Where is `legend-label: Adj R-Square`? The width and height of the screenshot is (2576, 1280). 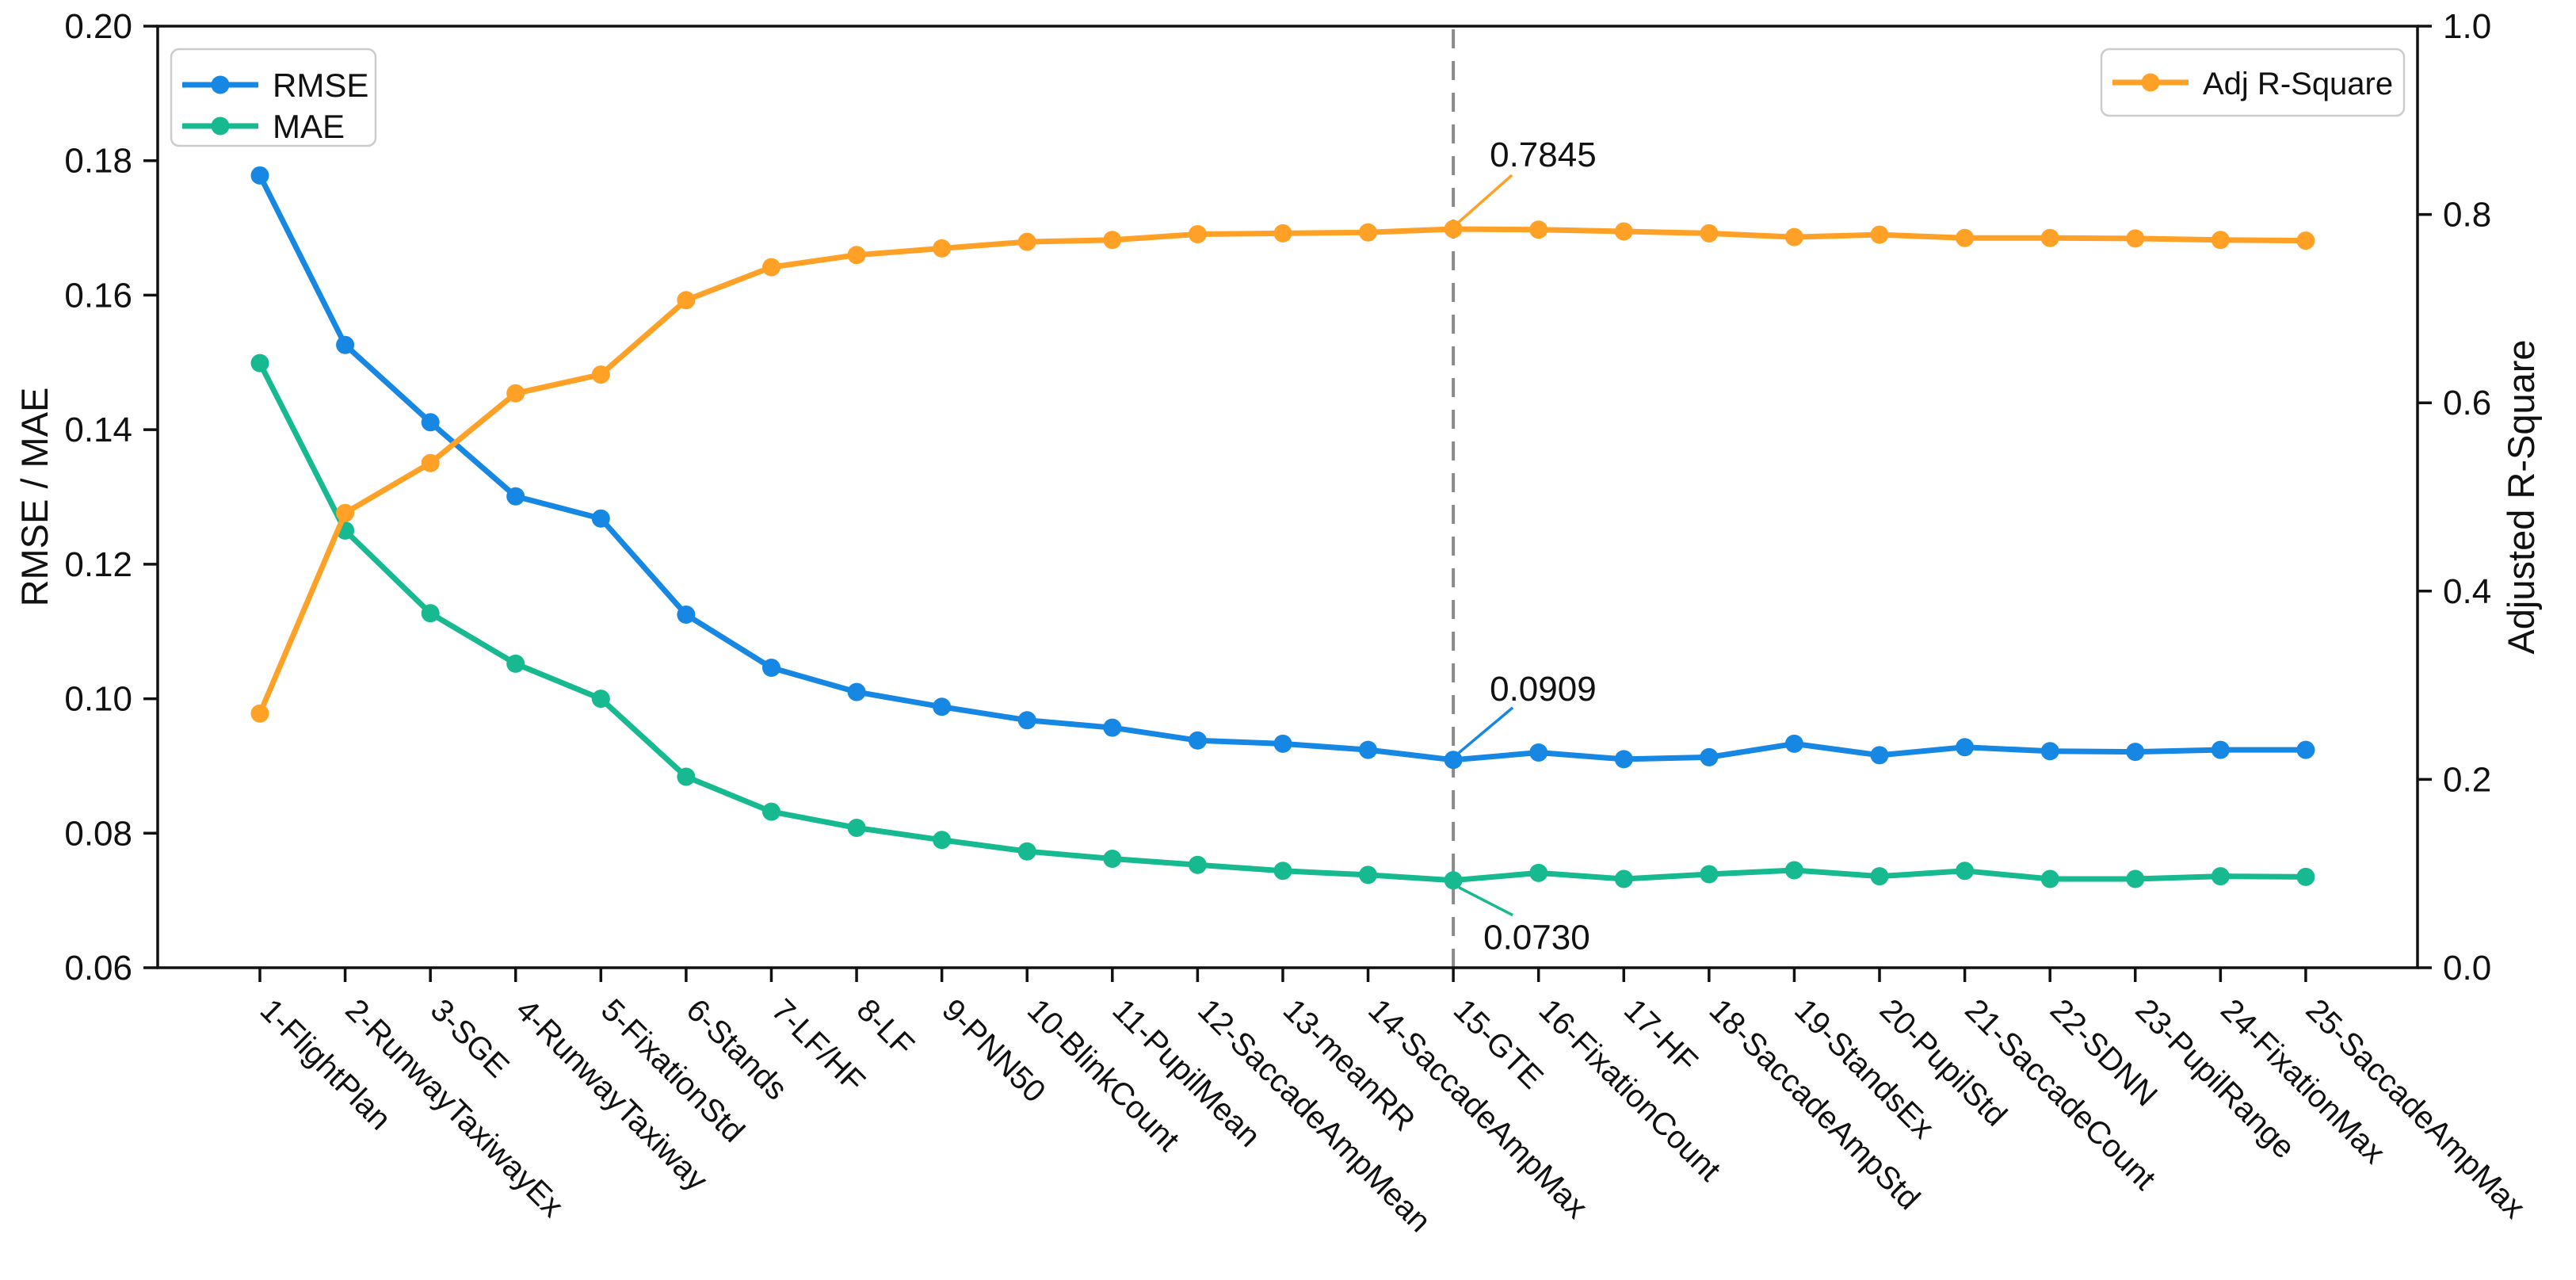 legend-label: Adj R-Square is located at coordinates (2298, 84).